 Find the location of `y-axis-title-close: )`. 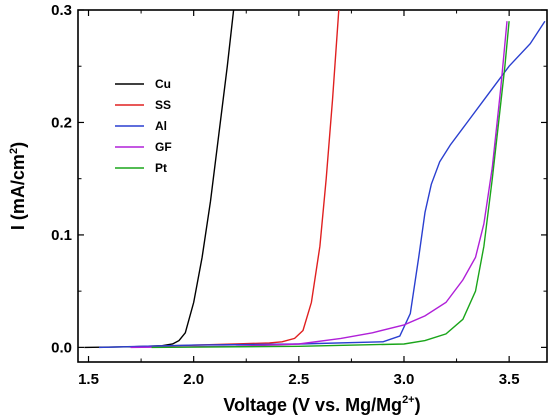

y-axis-title-close: ) is located at coordinates (18, 145).